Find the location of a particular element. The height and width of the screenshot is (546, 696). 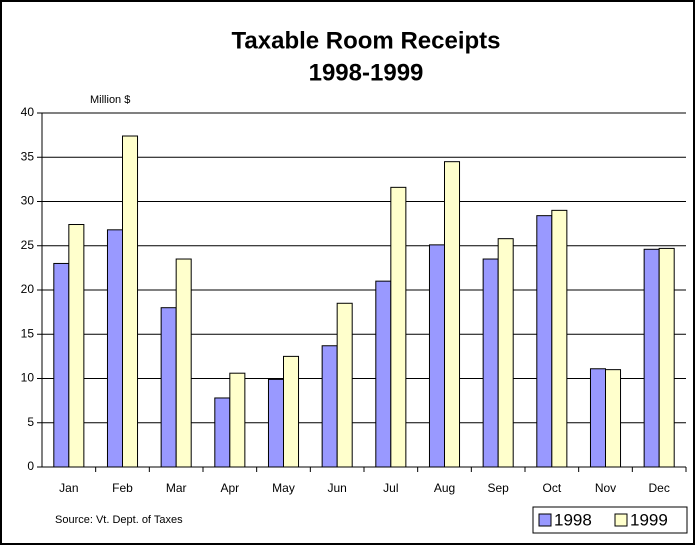

y-tick-label: 10 is located at coordinates (28, 378).